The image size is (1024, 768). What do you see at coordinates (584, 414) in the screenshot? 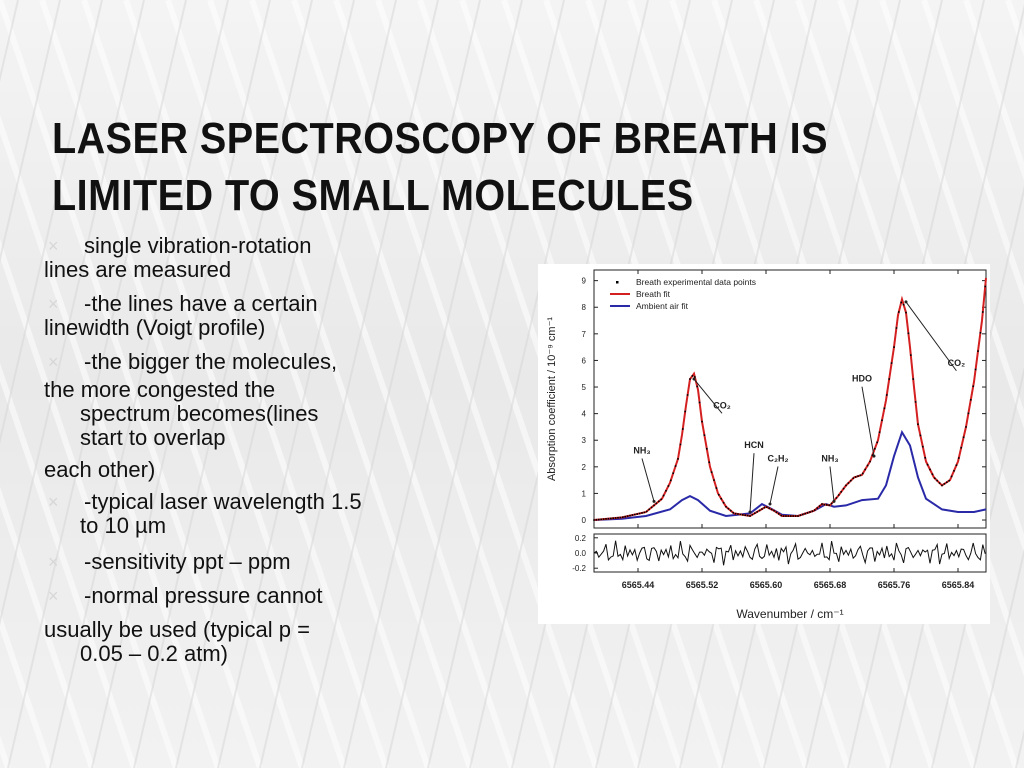
I see `y-tick-label: 4` at bounding box center [584, 414].